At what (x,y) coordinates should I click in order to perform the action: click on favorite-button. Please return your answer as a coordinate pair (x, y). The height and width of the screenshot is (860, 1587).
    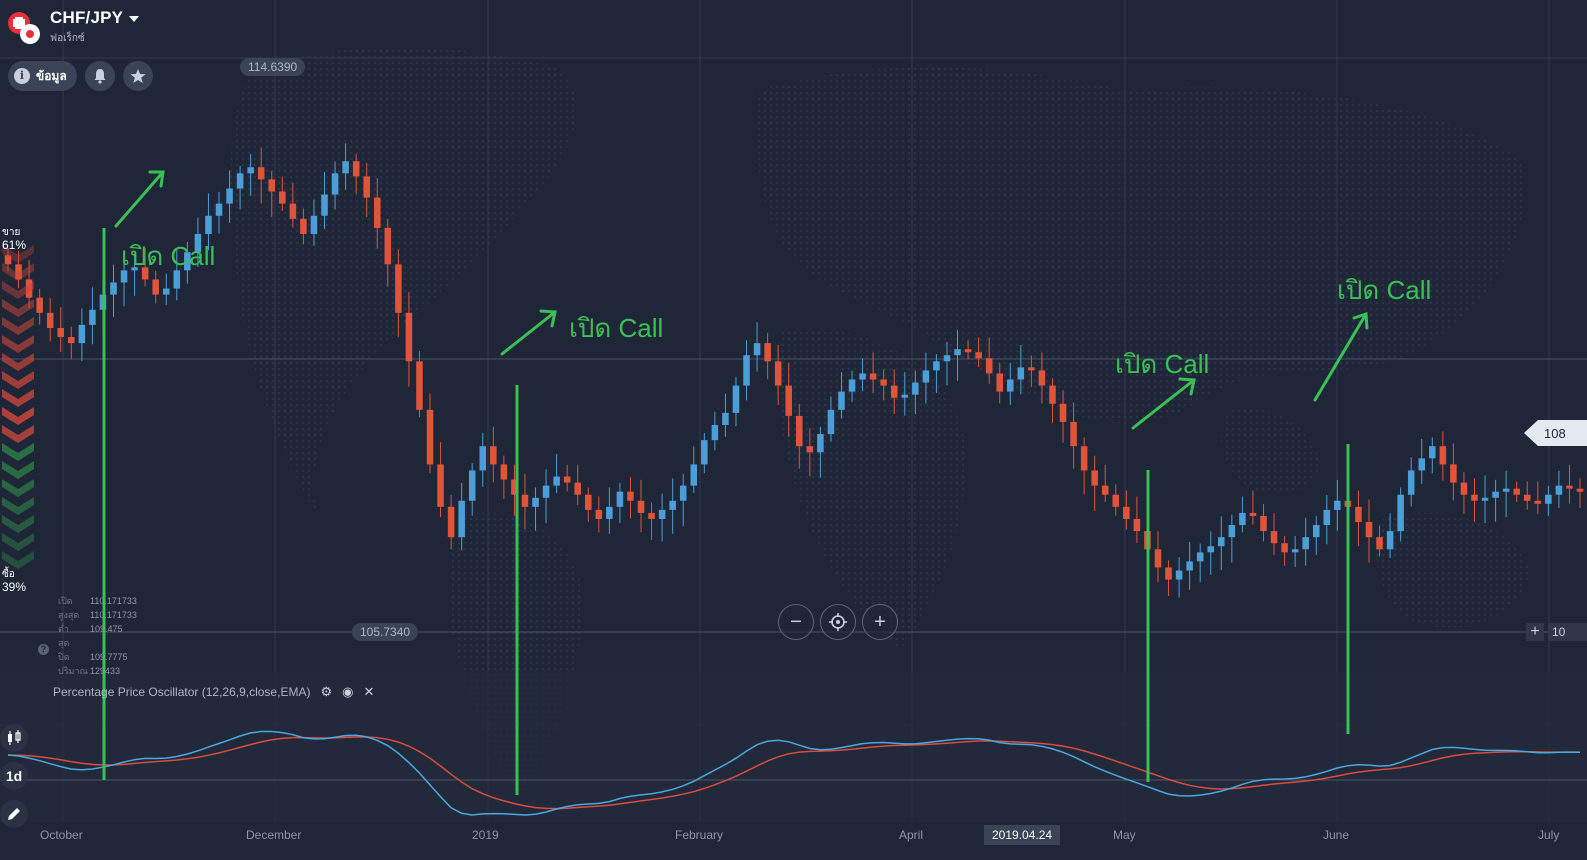
    Looking at the image, I should click on (137, 76).